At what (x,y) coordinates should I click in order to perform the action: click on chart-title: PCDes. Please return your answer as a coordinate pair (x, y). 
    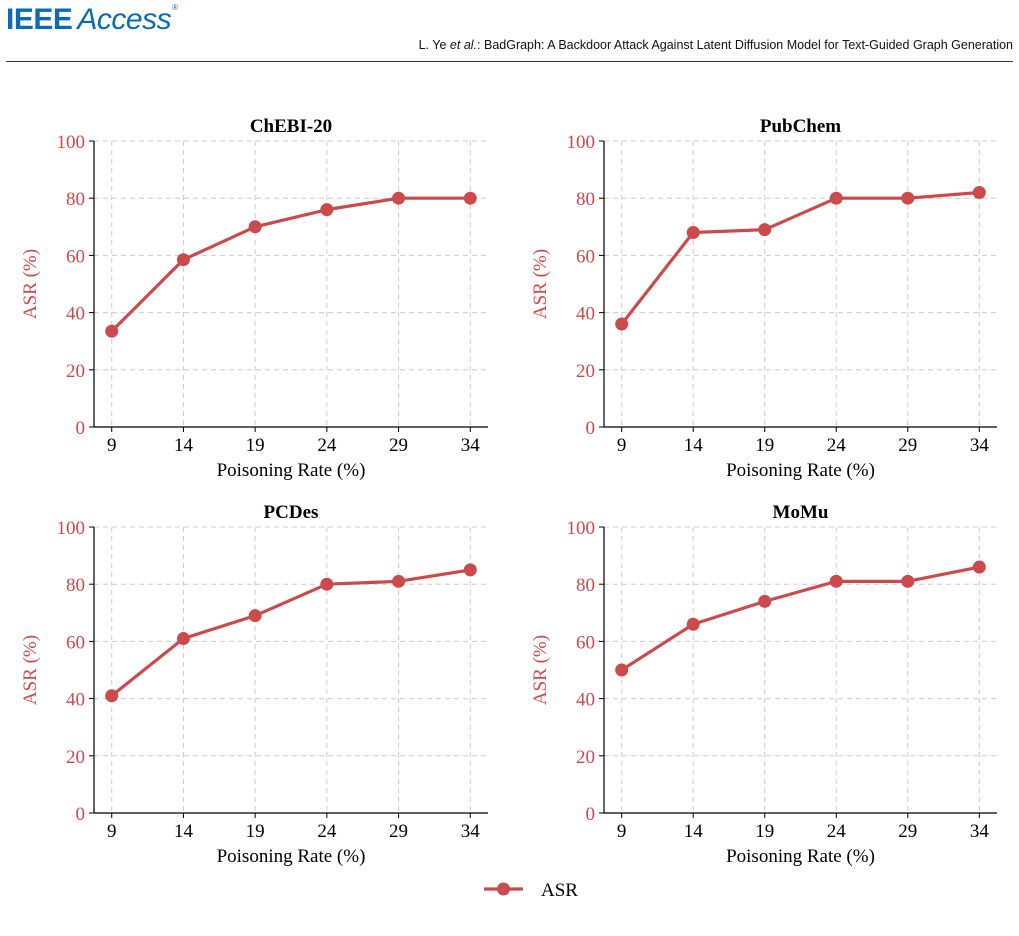
    Looking at the image, I should click on (291, 512).